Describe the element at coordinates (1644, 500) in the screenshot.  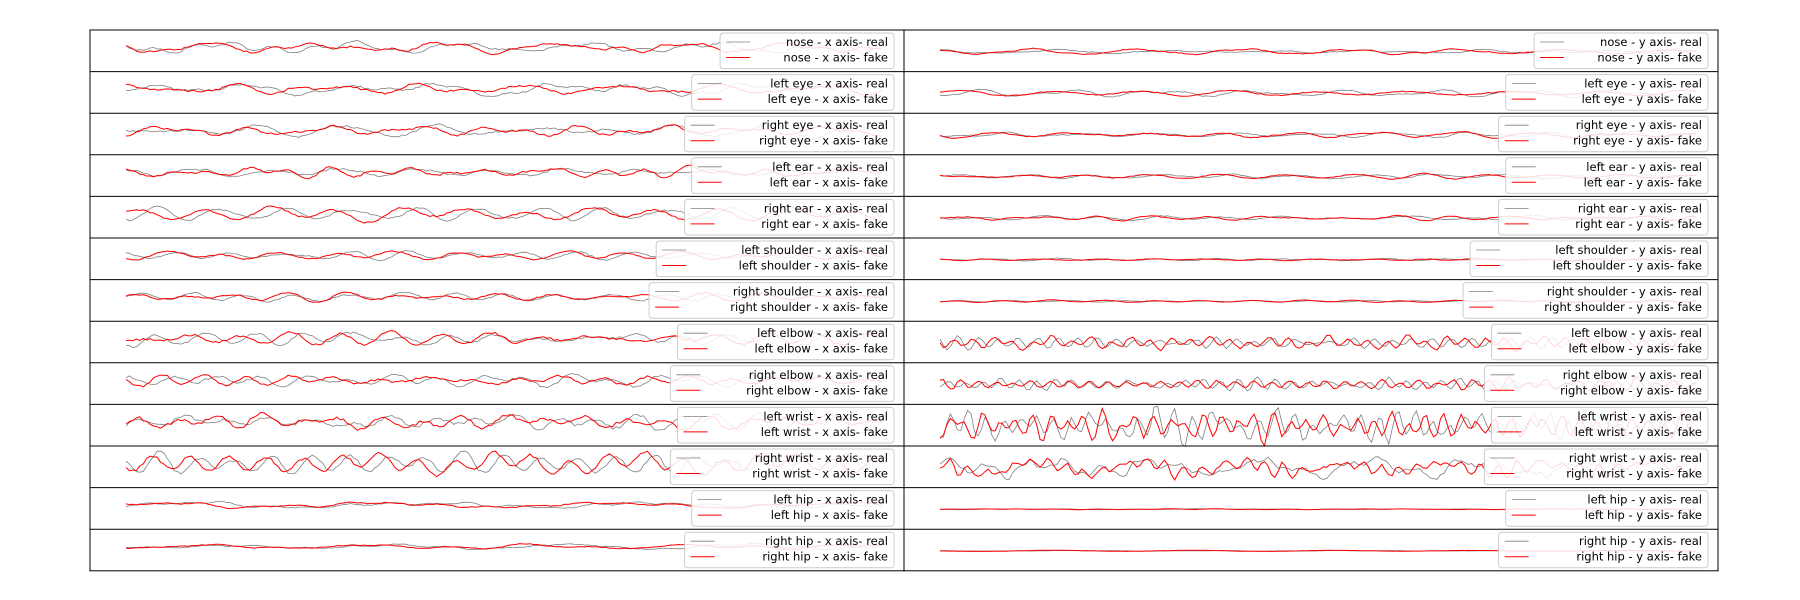
I see `legend-label-real: left hip - y axis- real` at that location.